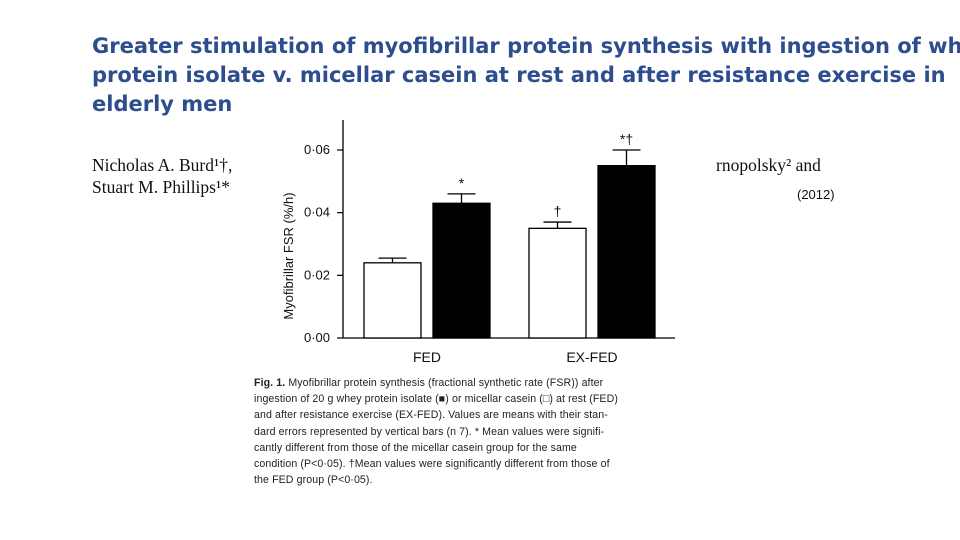 The height and width of the screenshot is (540, 960). Describe the element at coordinates (270, 383) in the screenshot. I see `caption-label: Fig. 1.` at that location.